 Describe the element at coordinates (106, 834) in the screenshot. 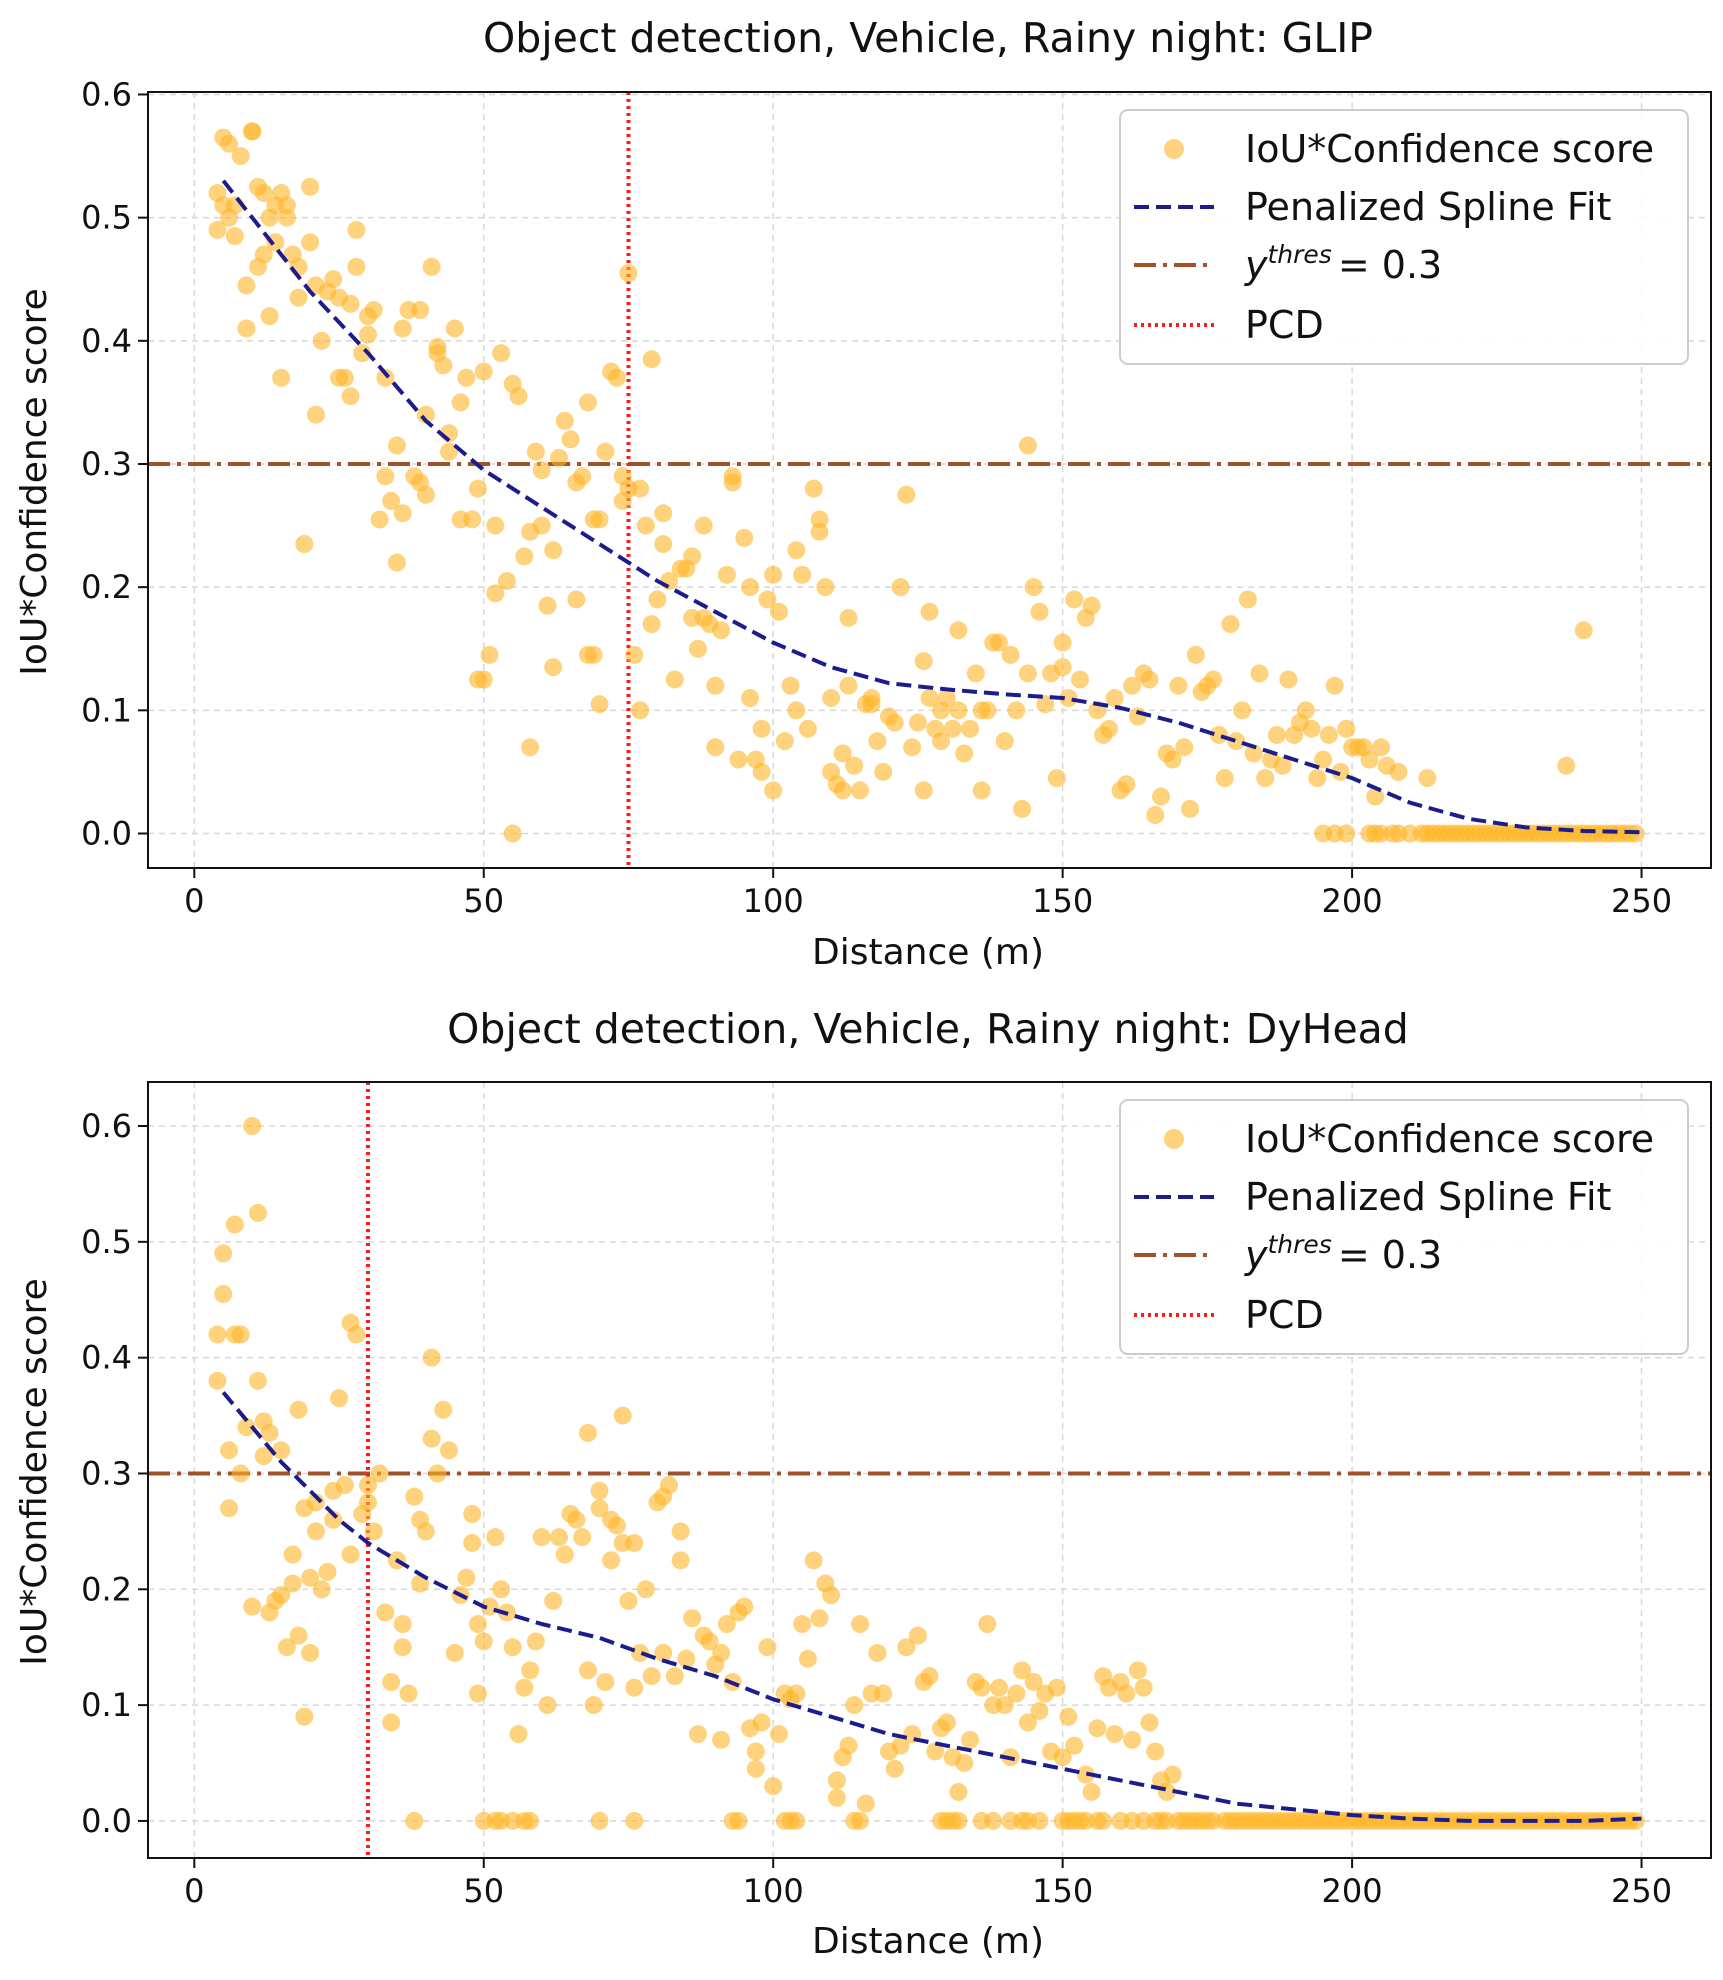

I see `y-tick-label: 0.0` at that location.